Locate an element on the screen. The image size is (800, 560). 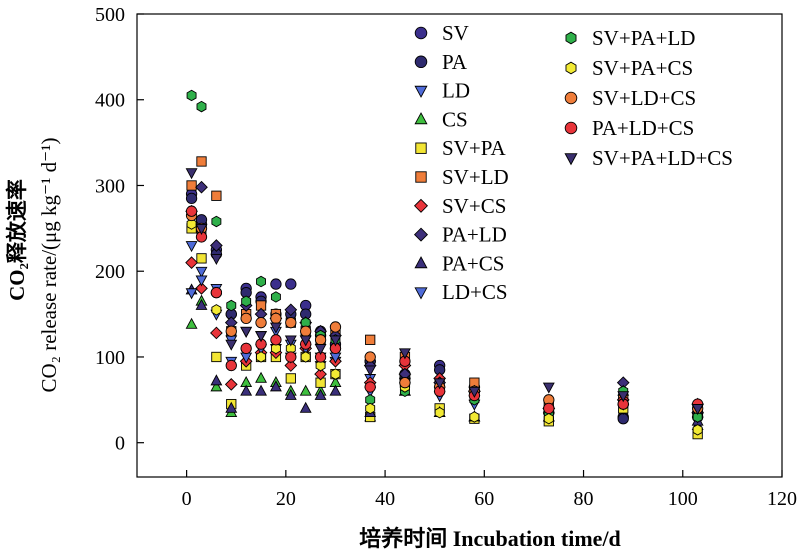
legend-sv-ld-cs-marker is located at coordinates (571, 98).